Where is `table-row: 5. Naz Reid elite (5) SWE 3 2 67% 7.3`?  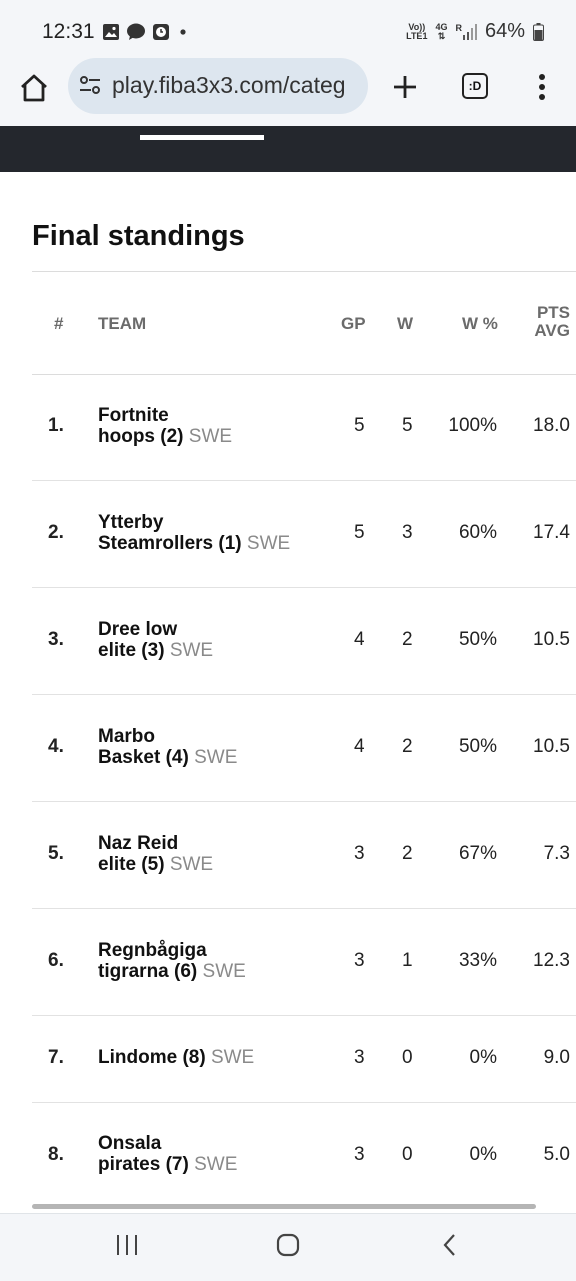
table-row: 5. Naz Reid elite (5) SWE 3 2 67% 7.3 is located at coordinates (304, 855).